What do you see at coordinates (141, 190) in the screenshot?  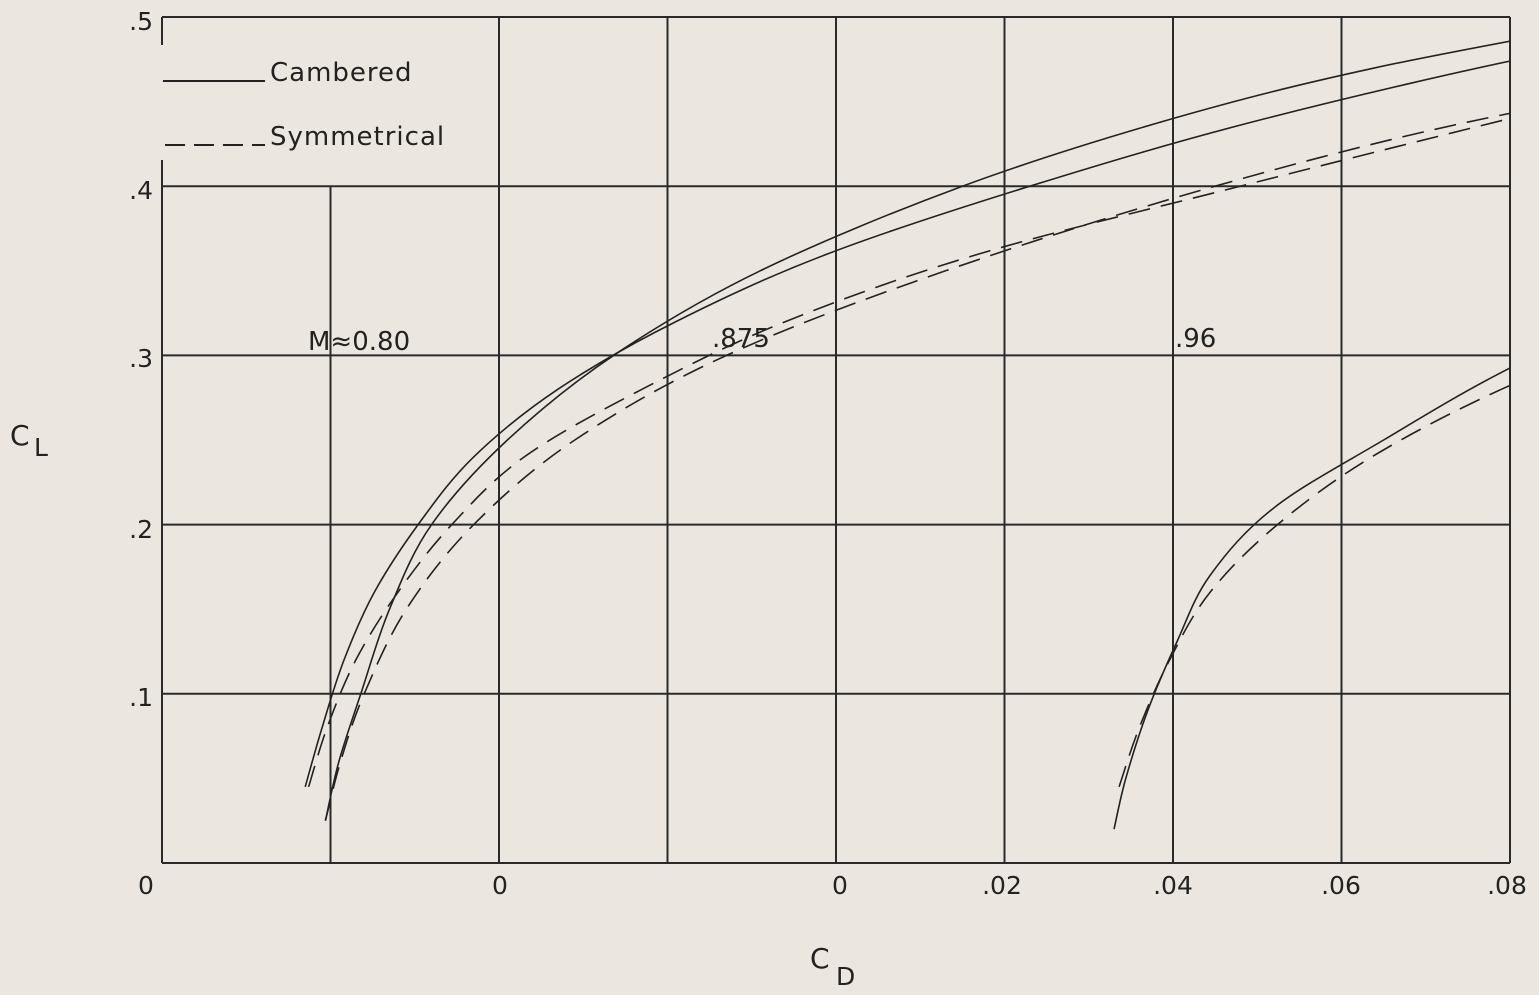 I see `y-tick-label: .4` at bounding box center [141, 190].